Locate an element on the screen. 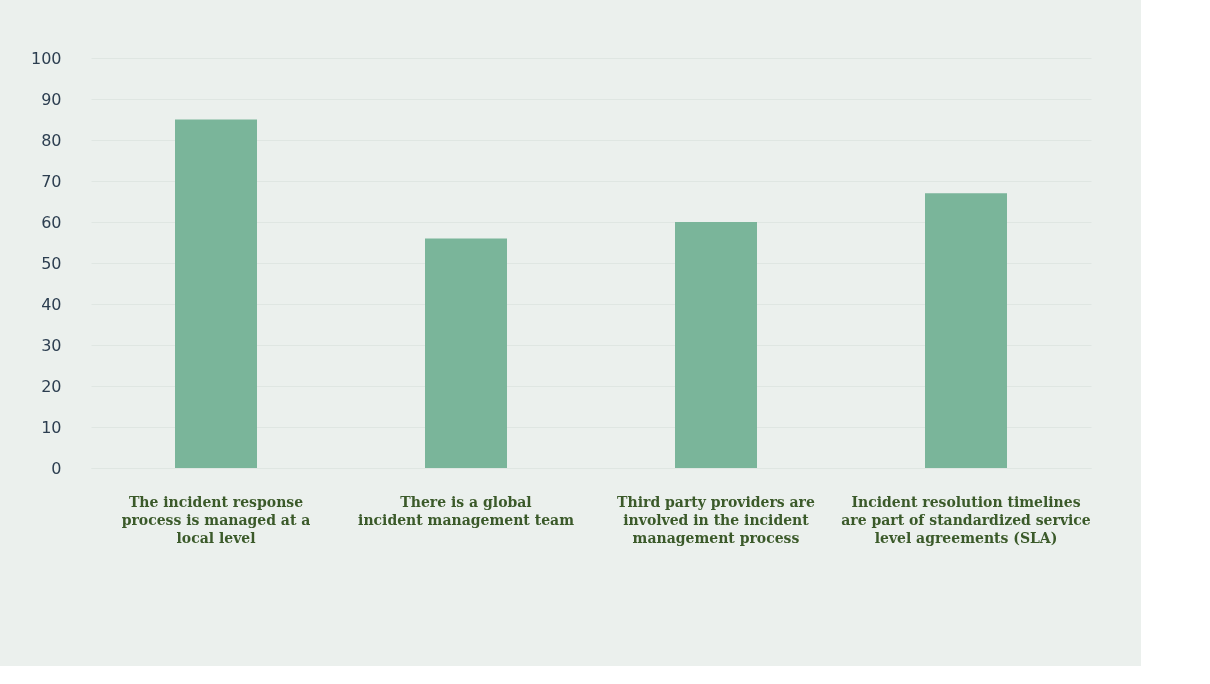 The image size is (1210, 684). y-tick-label: 40 is located at coordinates (51, 304).